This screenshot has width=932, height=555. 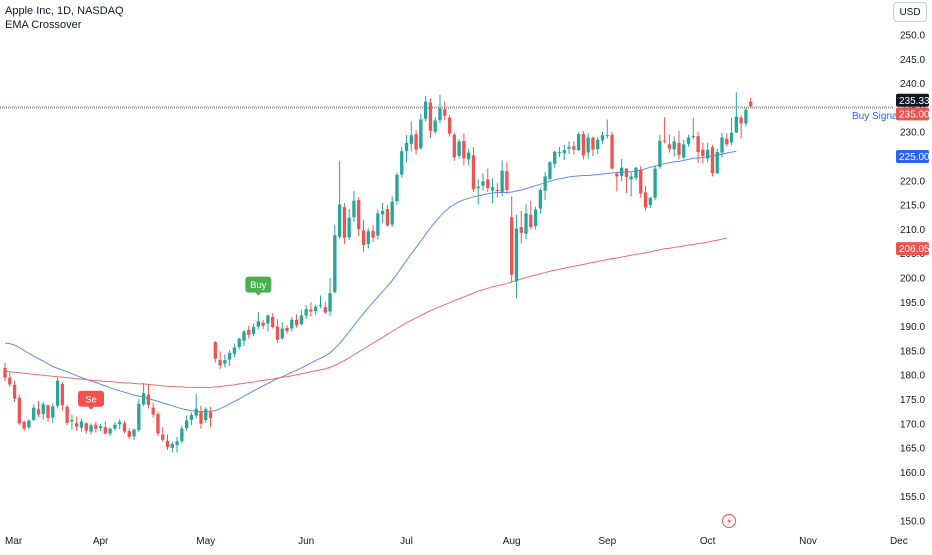 I want to click on price-label-box, so click(x=912, y=249).